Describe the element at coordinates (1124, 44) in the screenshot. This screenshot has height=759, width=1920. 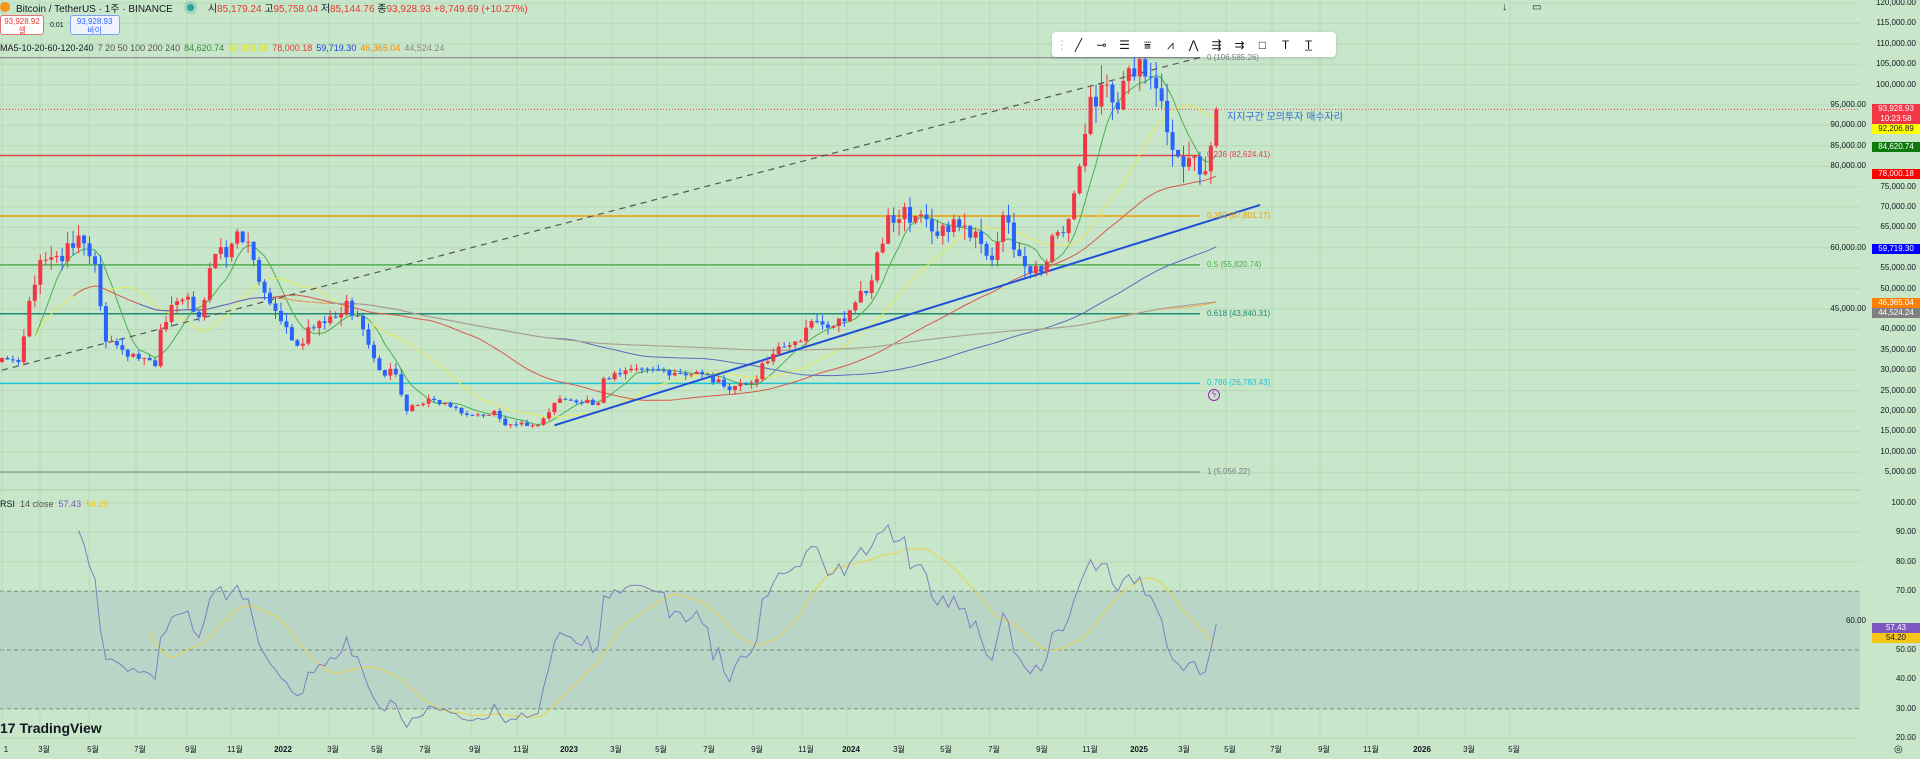
I see `parallel-channel-tool-icon: ☰` at that location.